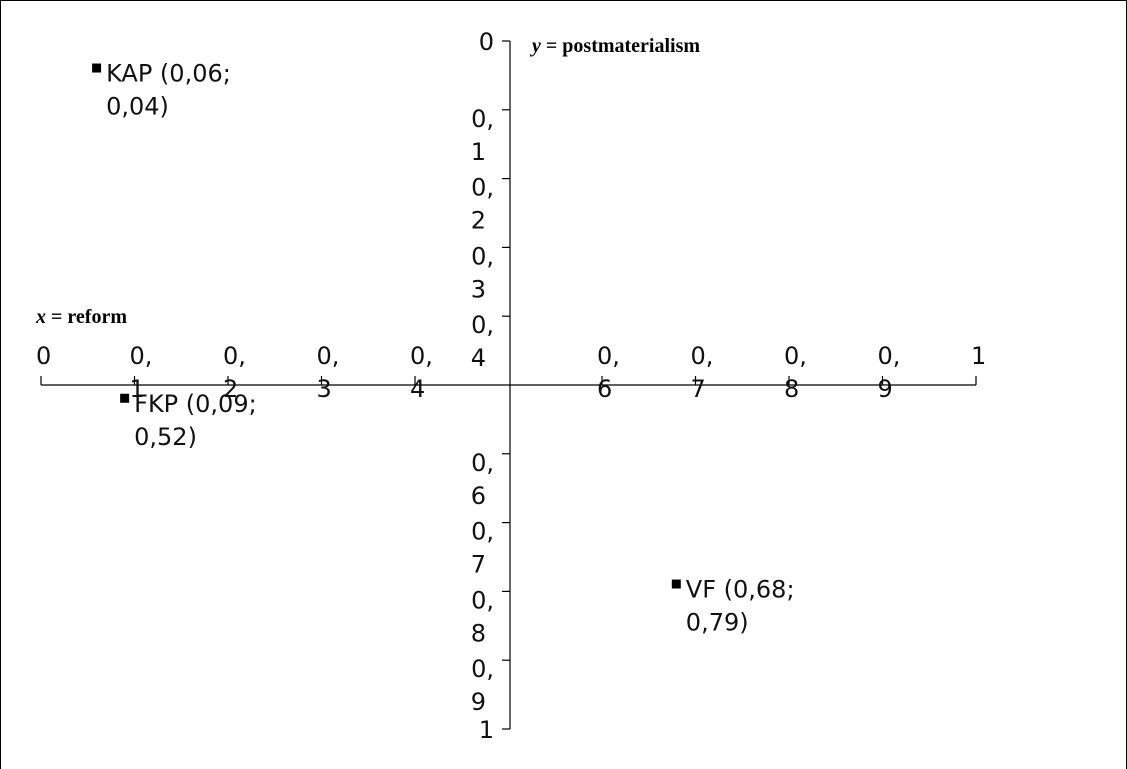 This screenshot has width=1127, height=769. What do you see at coordinates (486, 730) in the screenshot?
I see `y-tick-label: 1` at bounding box center [486, 730].